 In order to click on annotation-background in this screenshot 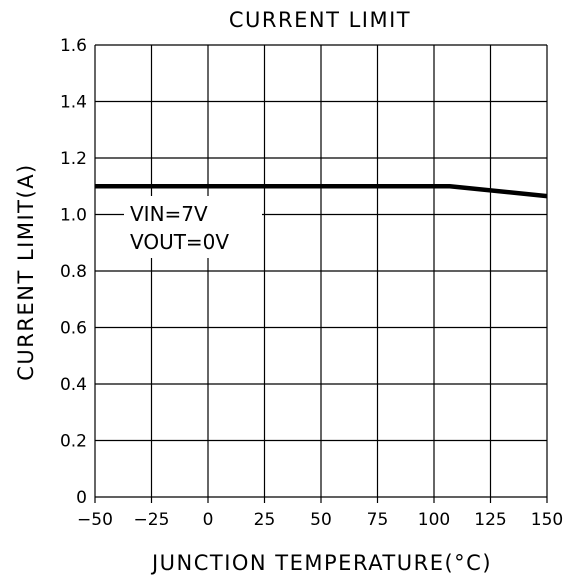, I will do `click(193, 227)`.